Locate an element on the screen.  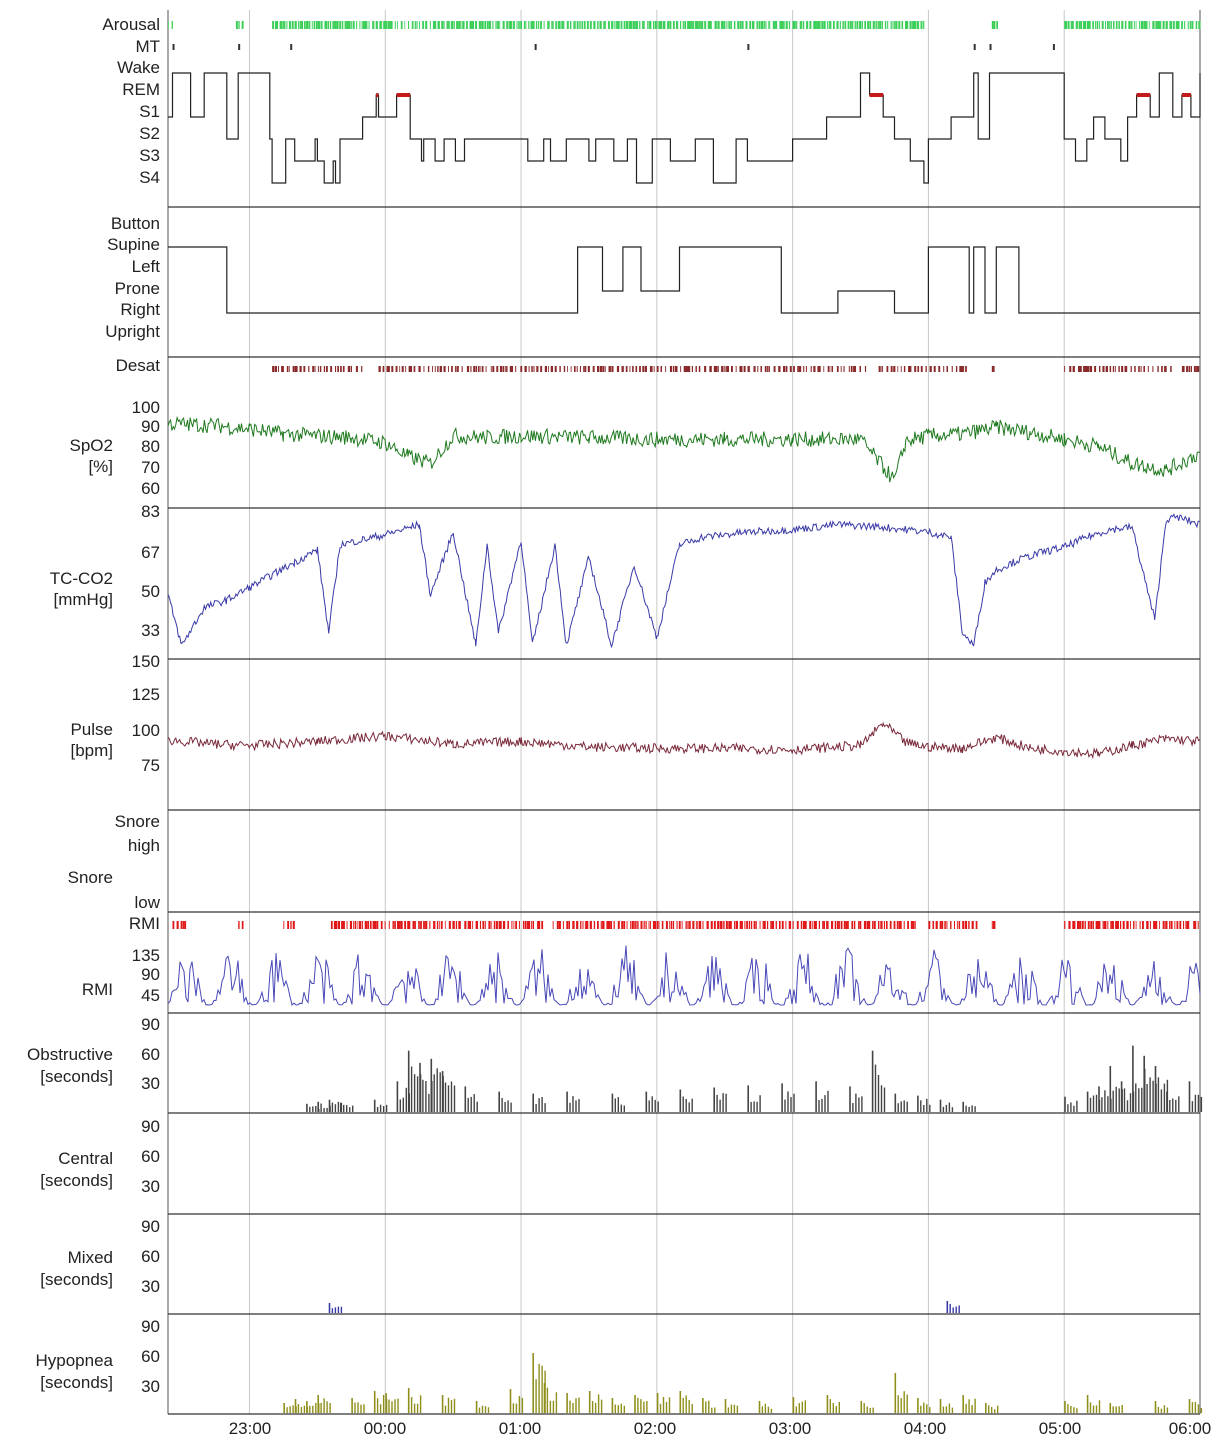
rmi-tick-label: 45 is located at coordinates (150, 995).